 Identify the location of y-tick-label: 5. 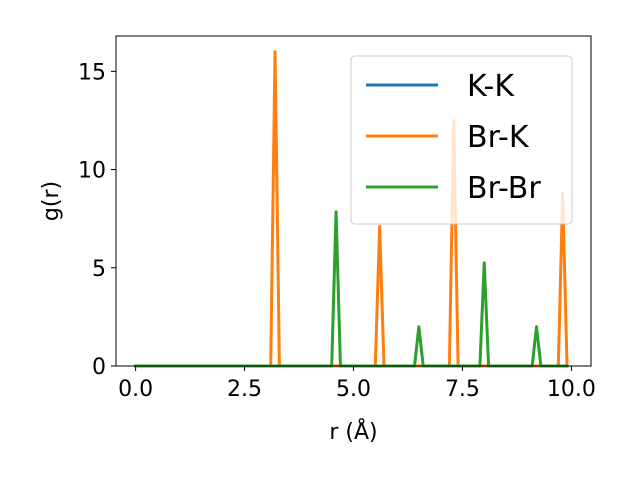
(99, 269).